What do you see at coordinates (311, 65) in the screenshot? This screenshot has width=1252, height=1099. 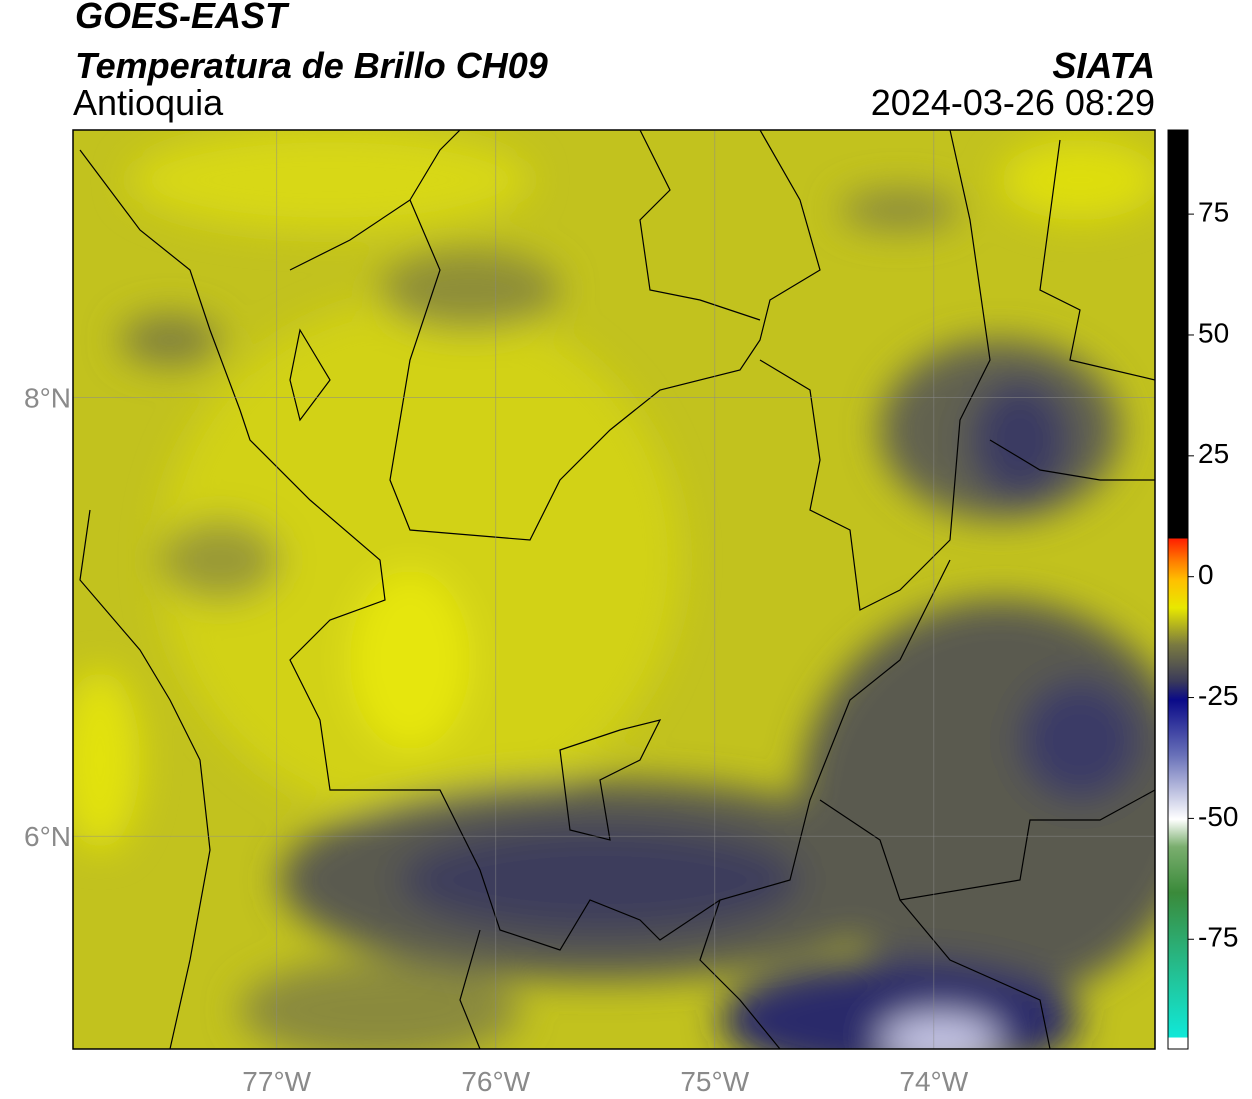 I see `subtitle: Temperatura de Brillo CH09` at bounding box center [311, 65].